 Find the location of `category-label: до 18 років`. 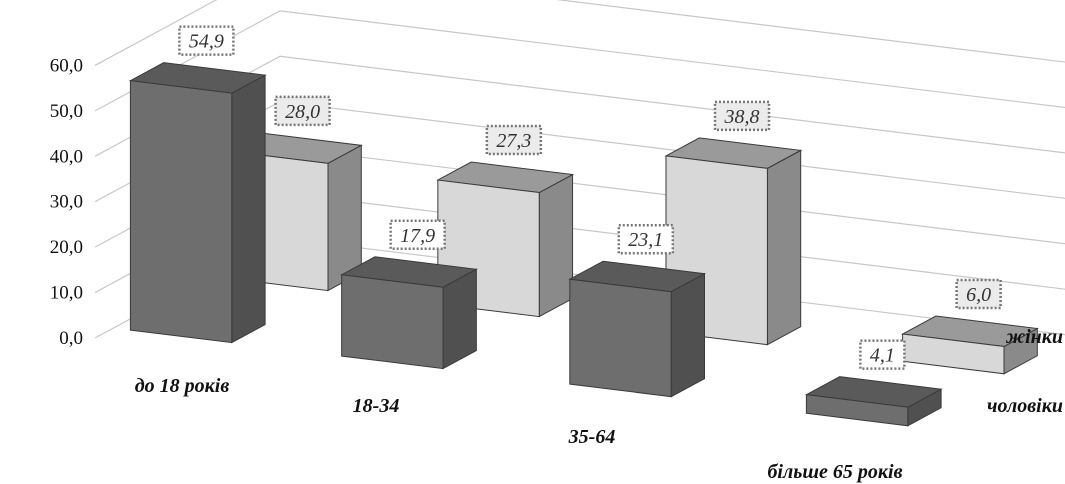

category-label: до 18 років is located at coordinates (182, 386).